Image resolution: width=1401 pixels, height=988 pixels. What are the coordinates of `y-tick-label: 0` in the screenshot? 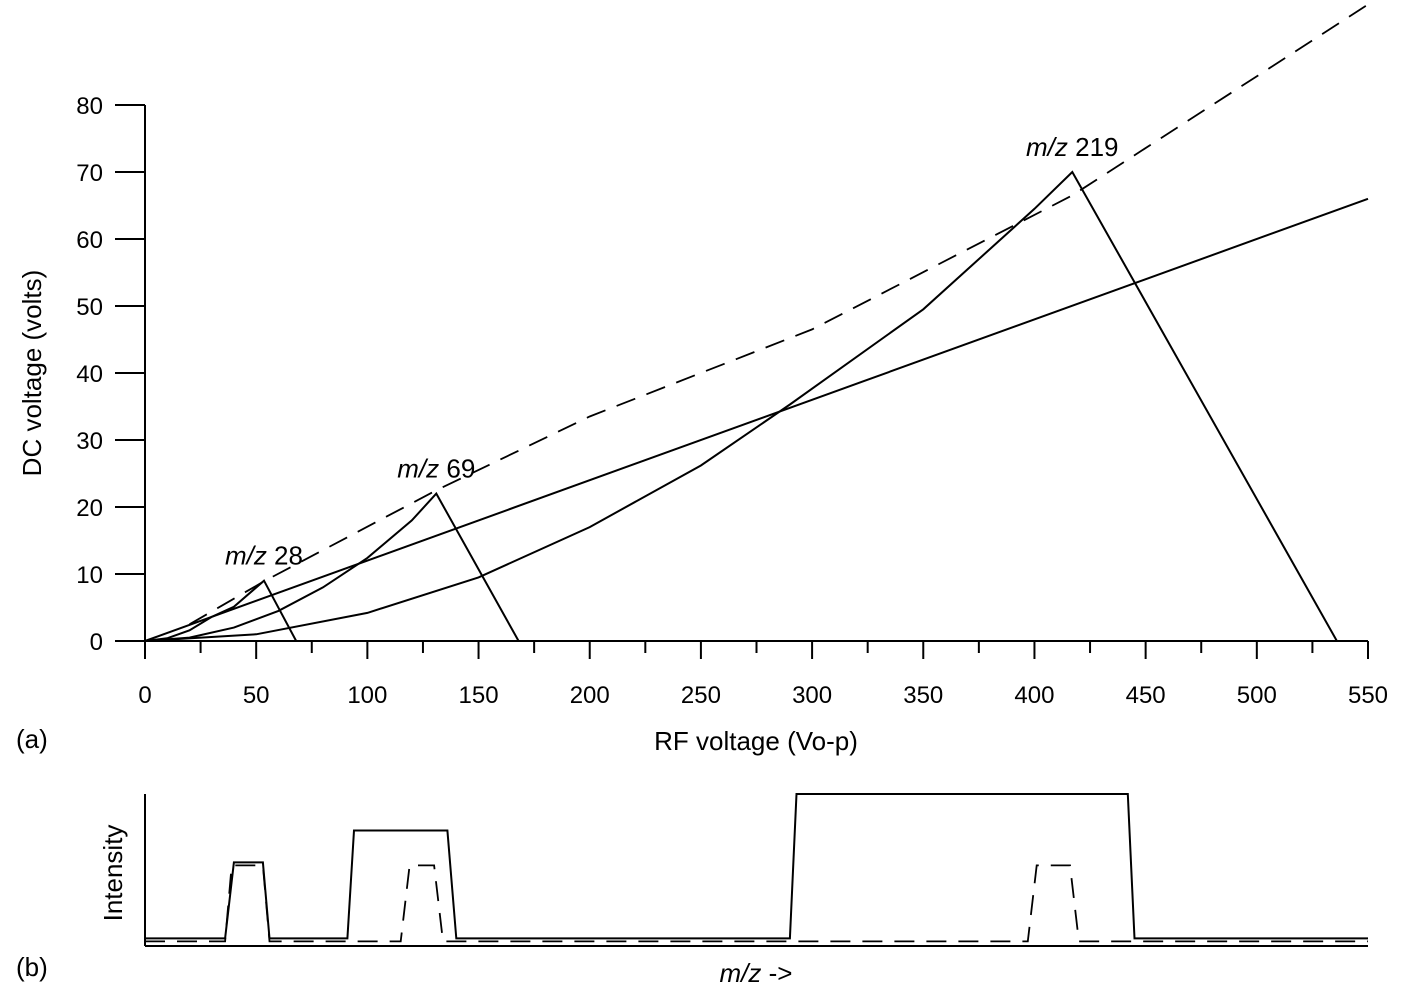 It's located at (96, 642).